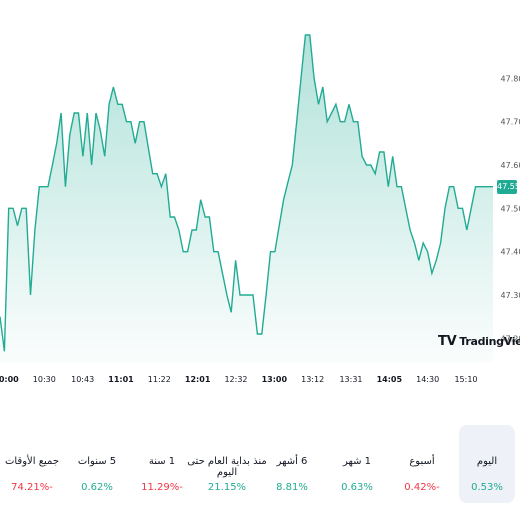  I want to click on period-change-value: 8.81%, so click(292, 487).